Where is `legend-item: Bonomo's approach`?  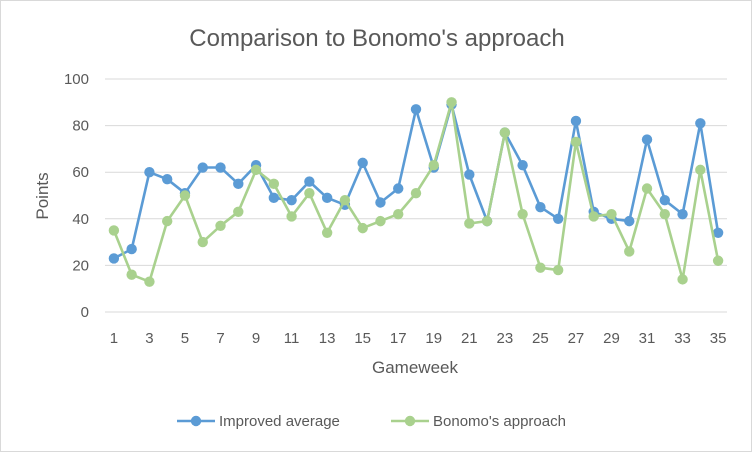
legend-item: Bonomo's approach is located at coordinates (478, 421).